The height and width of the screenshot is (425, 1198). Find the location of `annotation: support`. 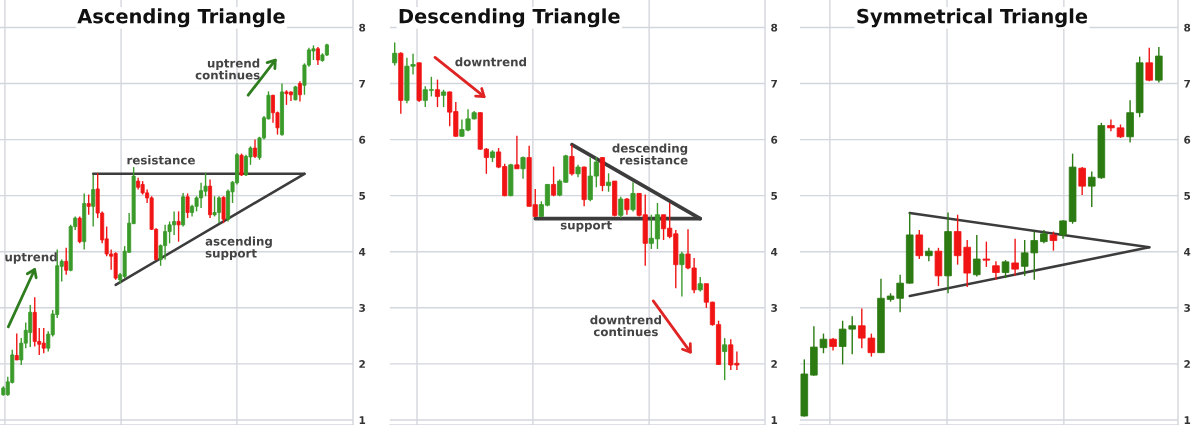

annotation: support is located at coordinates (586, 226).